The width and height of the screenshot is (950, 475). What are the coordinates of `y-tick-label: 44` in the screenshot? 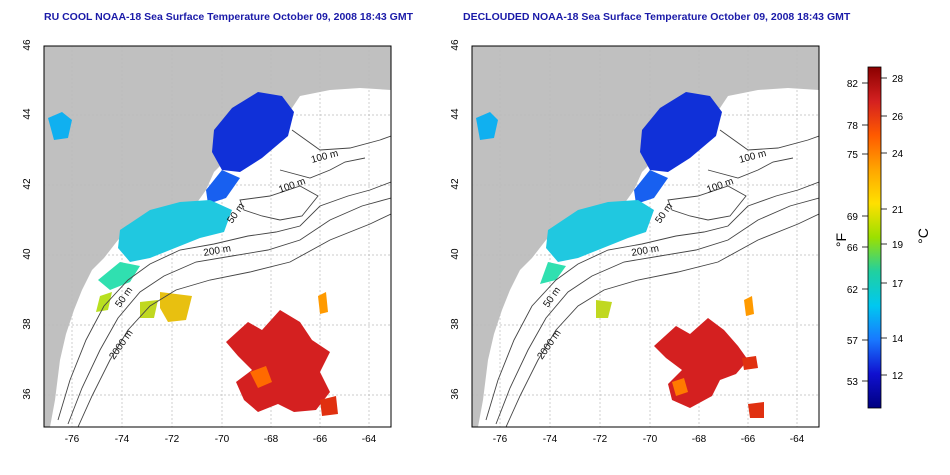 It's located at (27, 114).